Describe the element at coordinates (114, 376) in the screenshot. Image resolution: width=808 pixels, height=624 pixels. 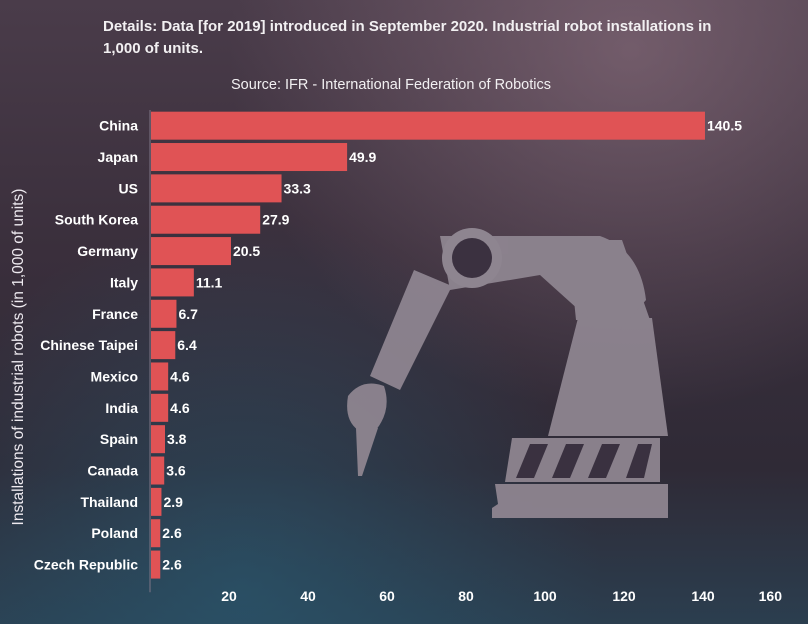
I see `category-label: Mexico` at that location.